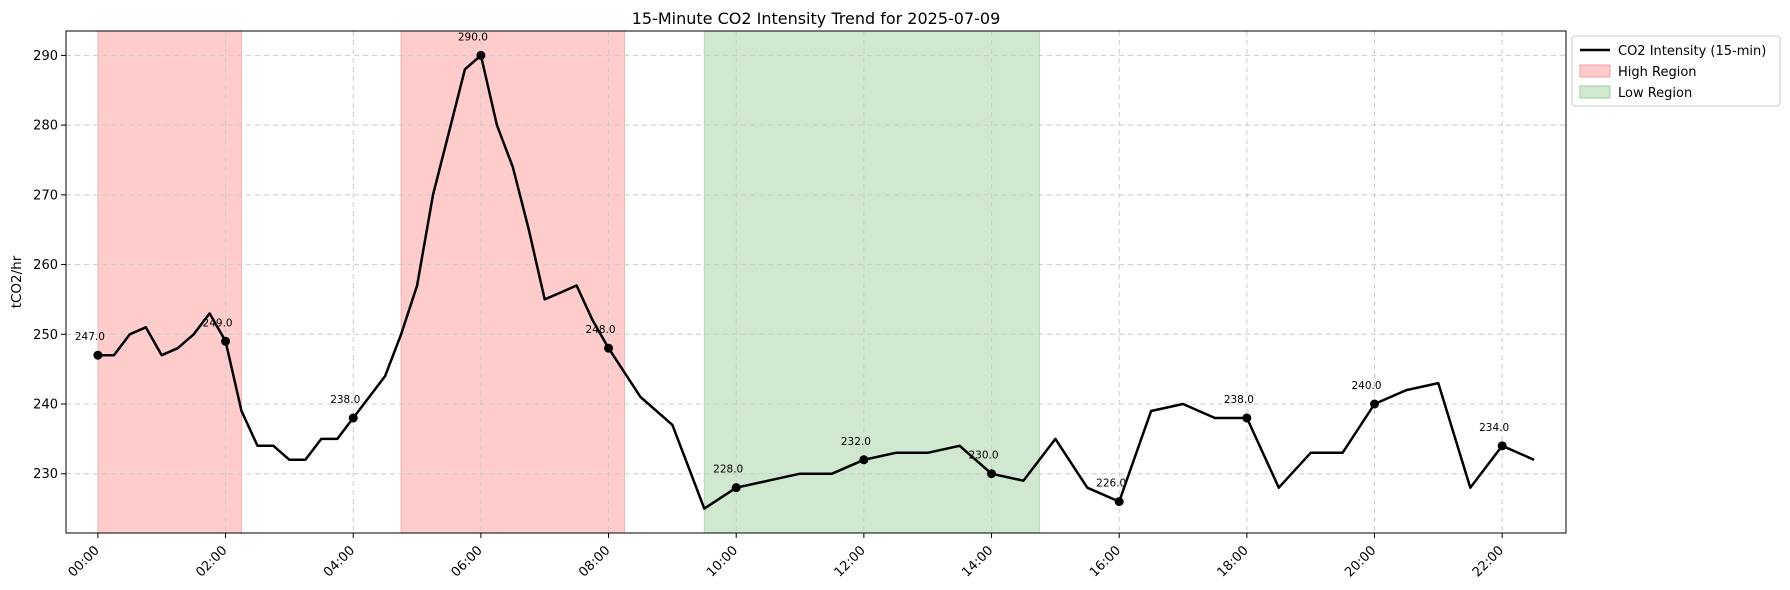 The height and width of the screenshot is (590, 1790). I want to click on y-axis-label: tCO2/hr, so click(17, 281).